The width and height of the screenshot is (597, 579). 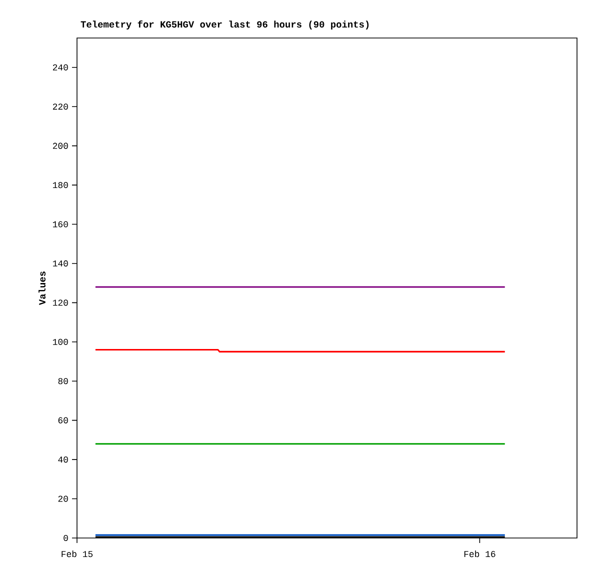 What do you see at coordinates (60, 107) in the screenshot?
I see `y-tick-label: 220` at bounding box center [60, 107].